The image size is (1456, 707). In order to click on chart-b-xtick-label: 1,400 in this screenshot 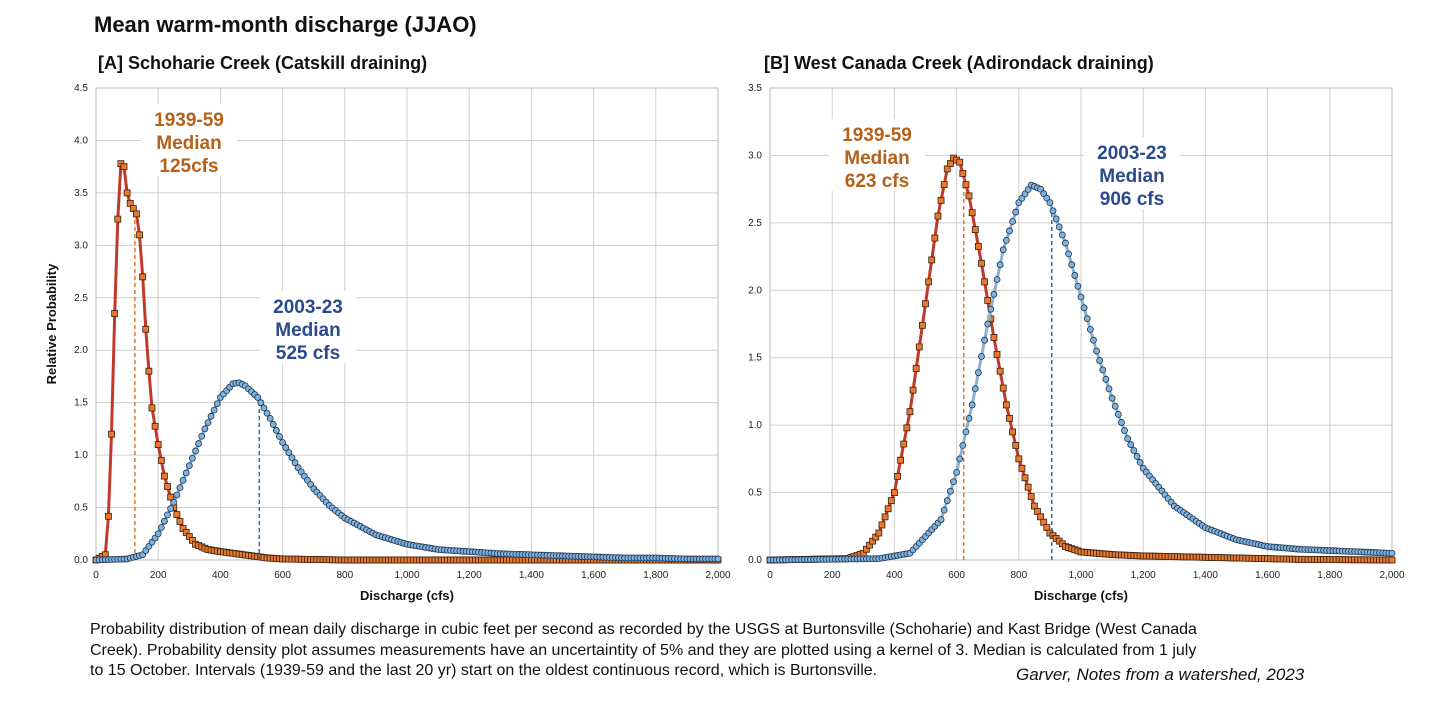, I will do `click(1205, 575)`.